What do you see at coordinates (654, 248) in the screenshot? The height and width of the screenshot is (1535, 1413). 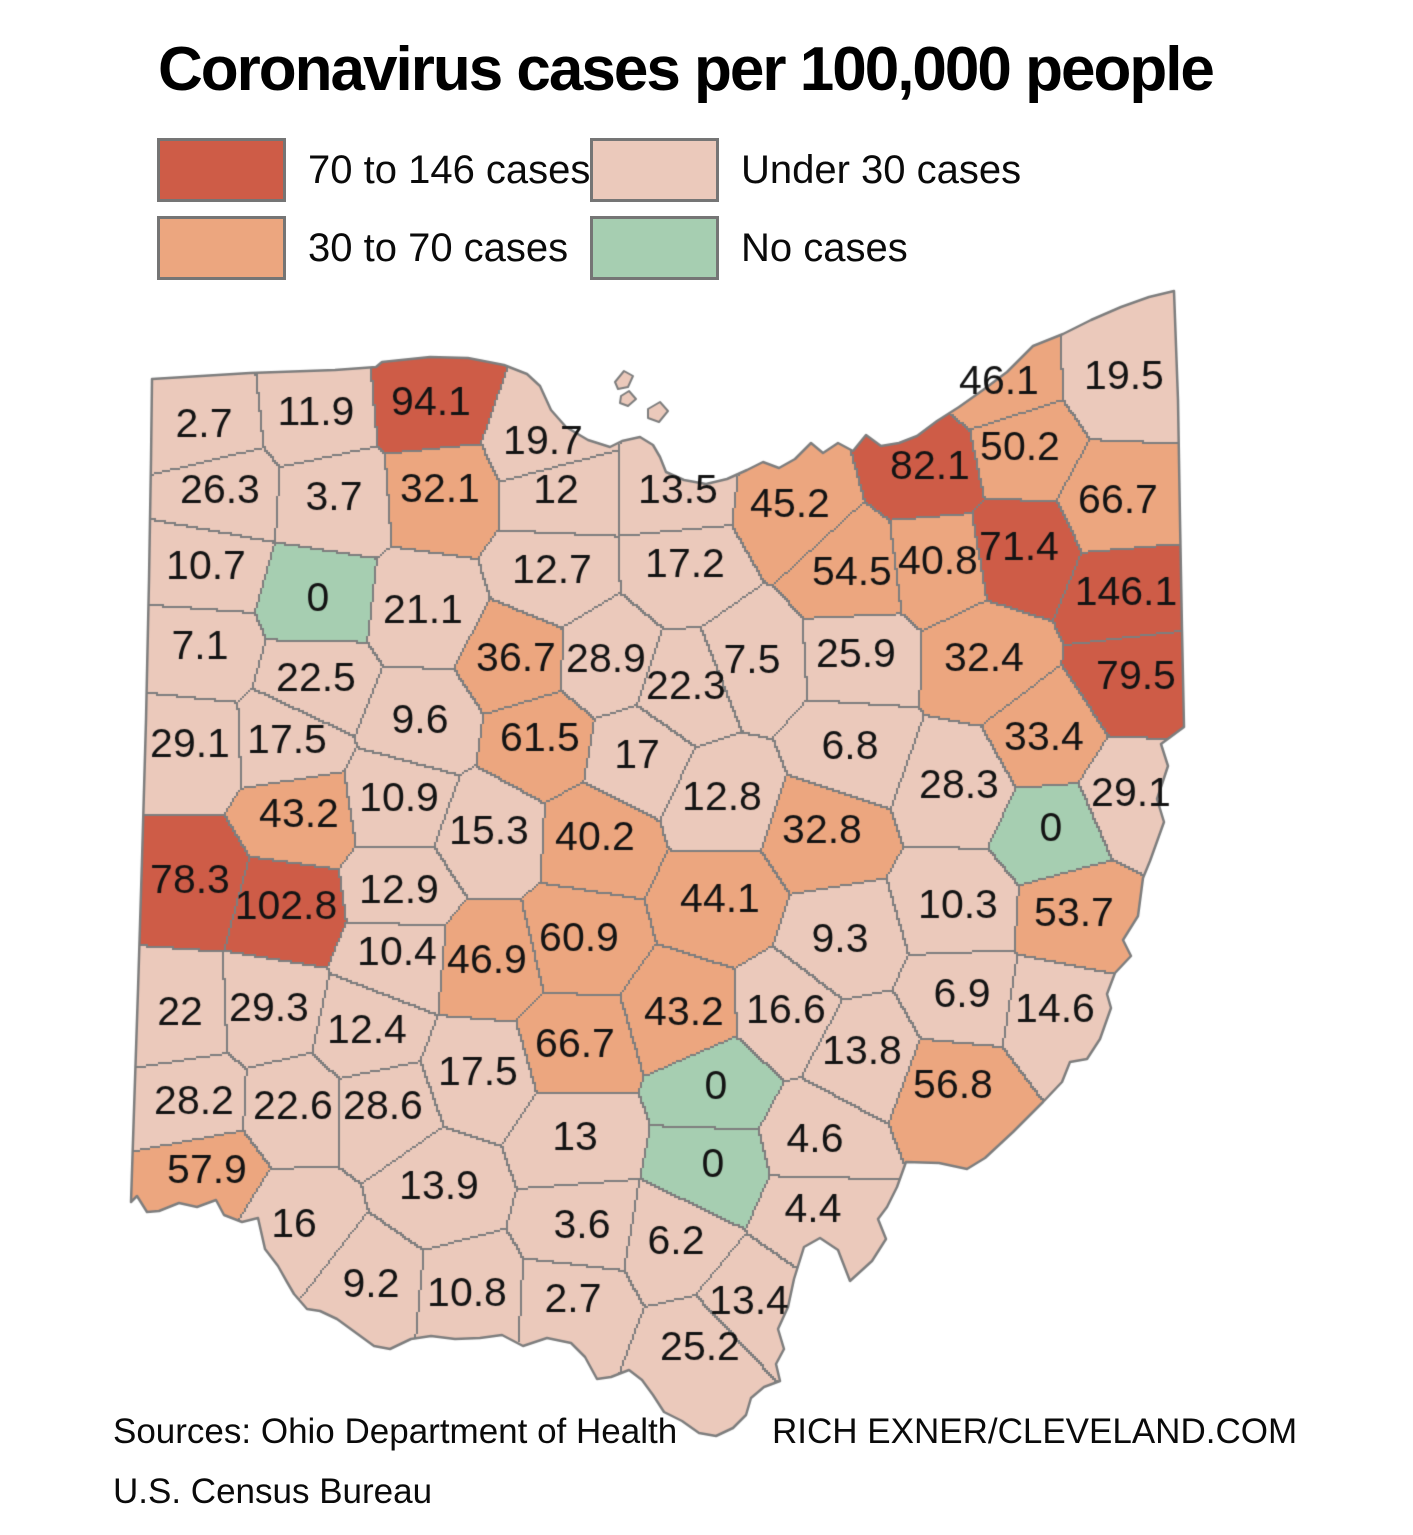 I see `legend-swatch-none` at bounding box center [654, 248].